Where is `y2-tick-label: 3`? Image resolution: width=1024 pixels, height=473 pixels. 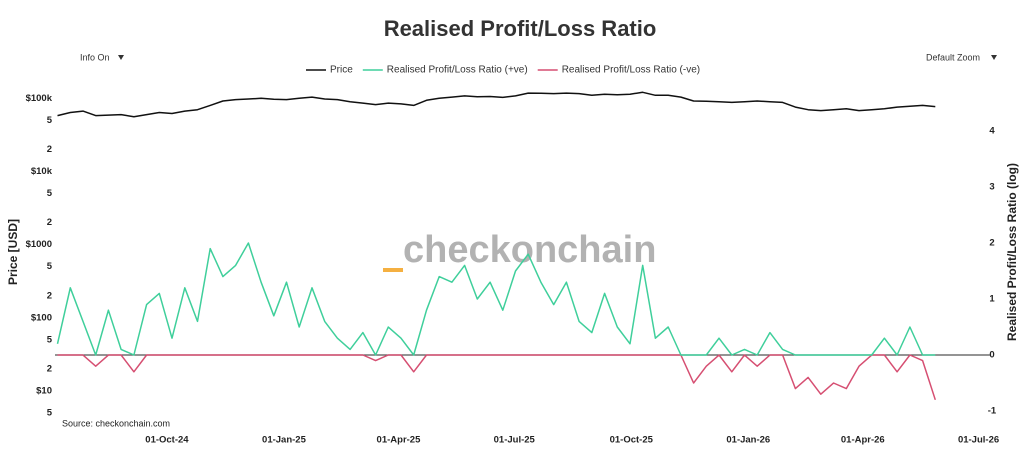 y2-tick-label: 3 is located at coordinates (991, 186).